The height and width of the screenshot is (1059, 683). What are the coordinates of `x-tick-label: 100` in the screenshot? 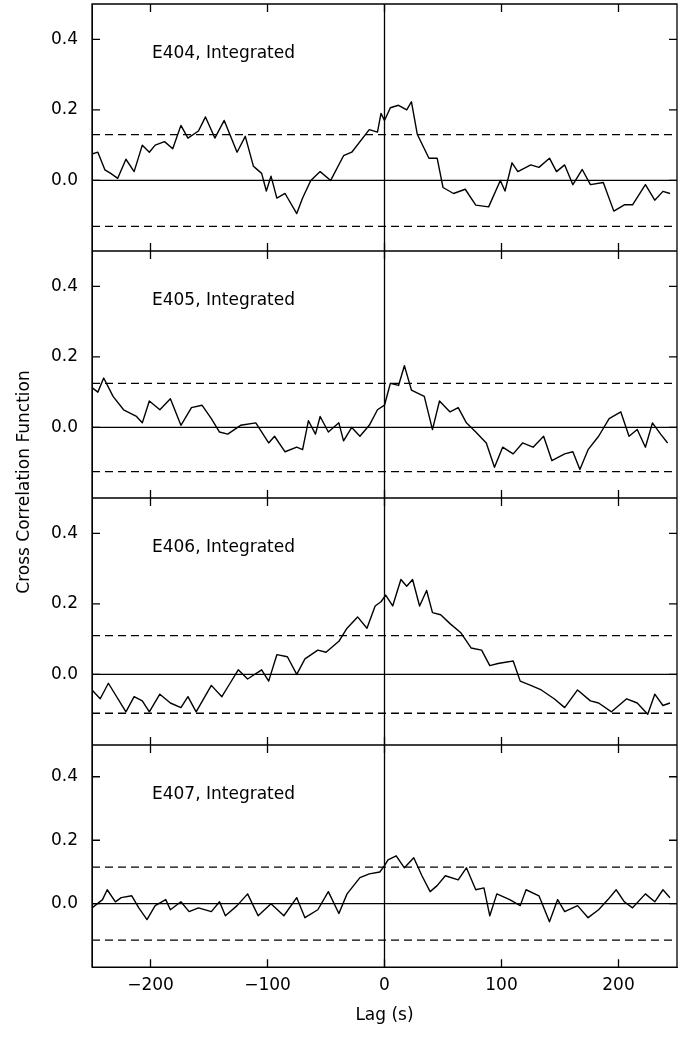 It's located at (501, 983).